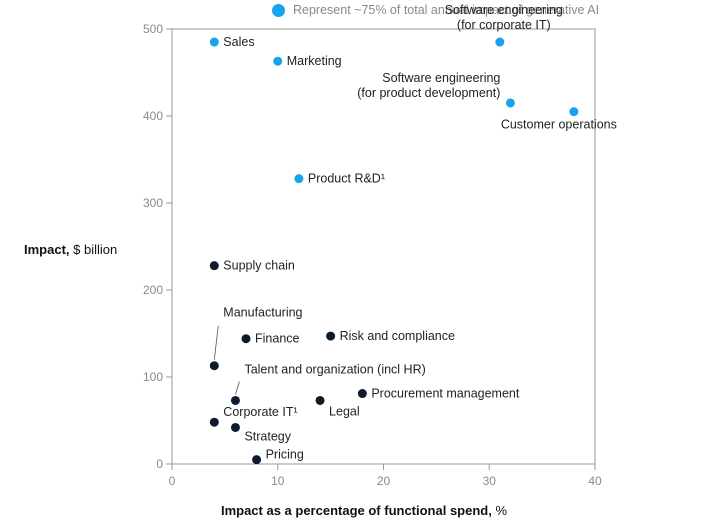 Image resolution: width=728 pixels, height=524 pixels. What do you see at coordinates (153, 290) in the screenshot?
I see `y-tick-label: 200` at bounding box center [153, 290].